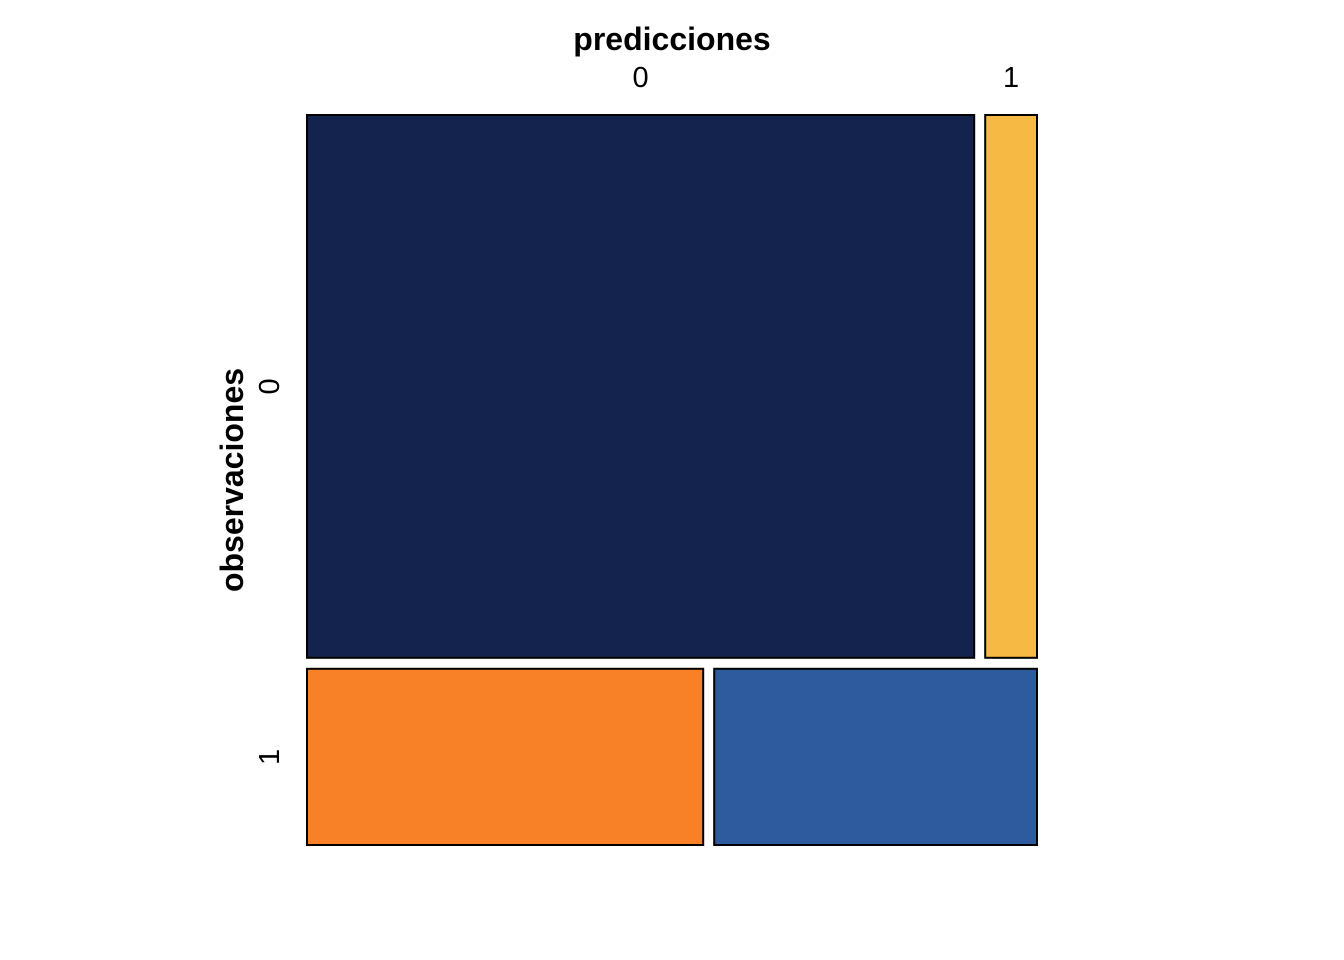  What do you see at coordinates (232, 480) in the screenshot?
I see `y-axis-title: observaciones` at bounding box center [232, 480].